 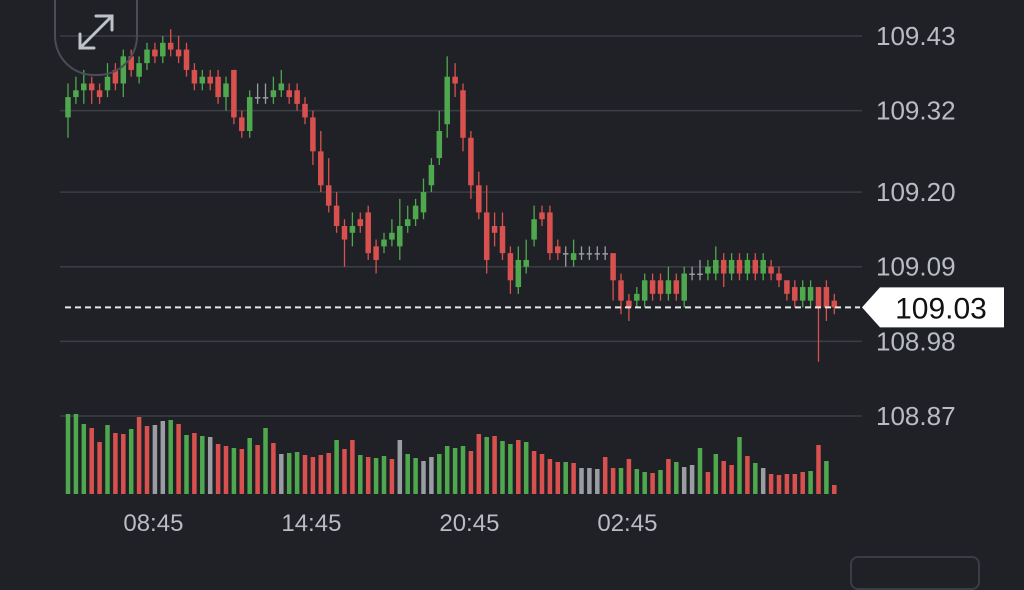 I want to click on bottom-control-button, so click(x=915, y=573).